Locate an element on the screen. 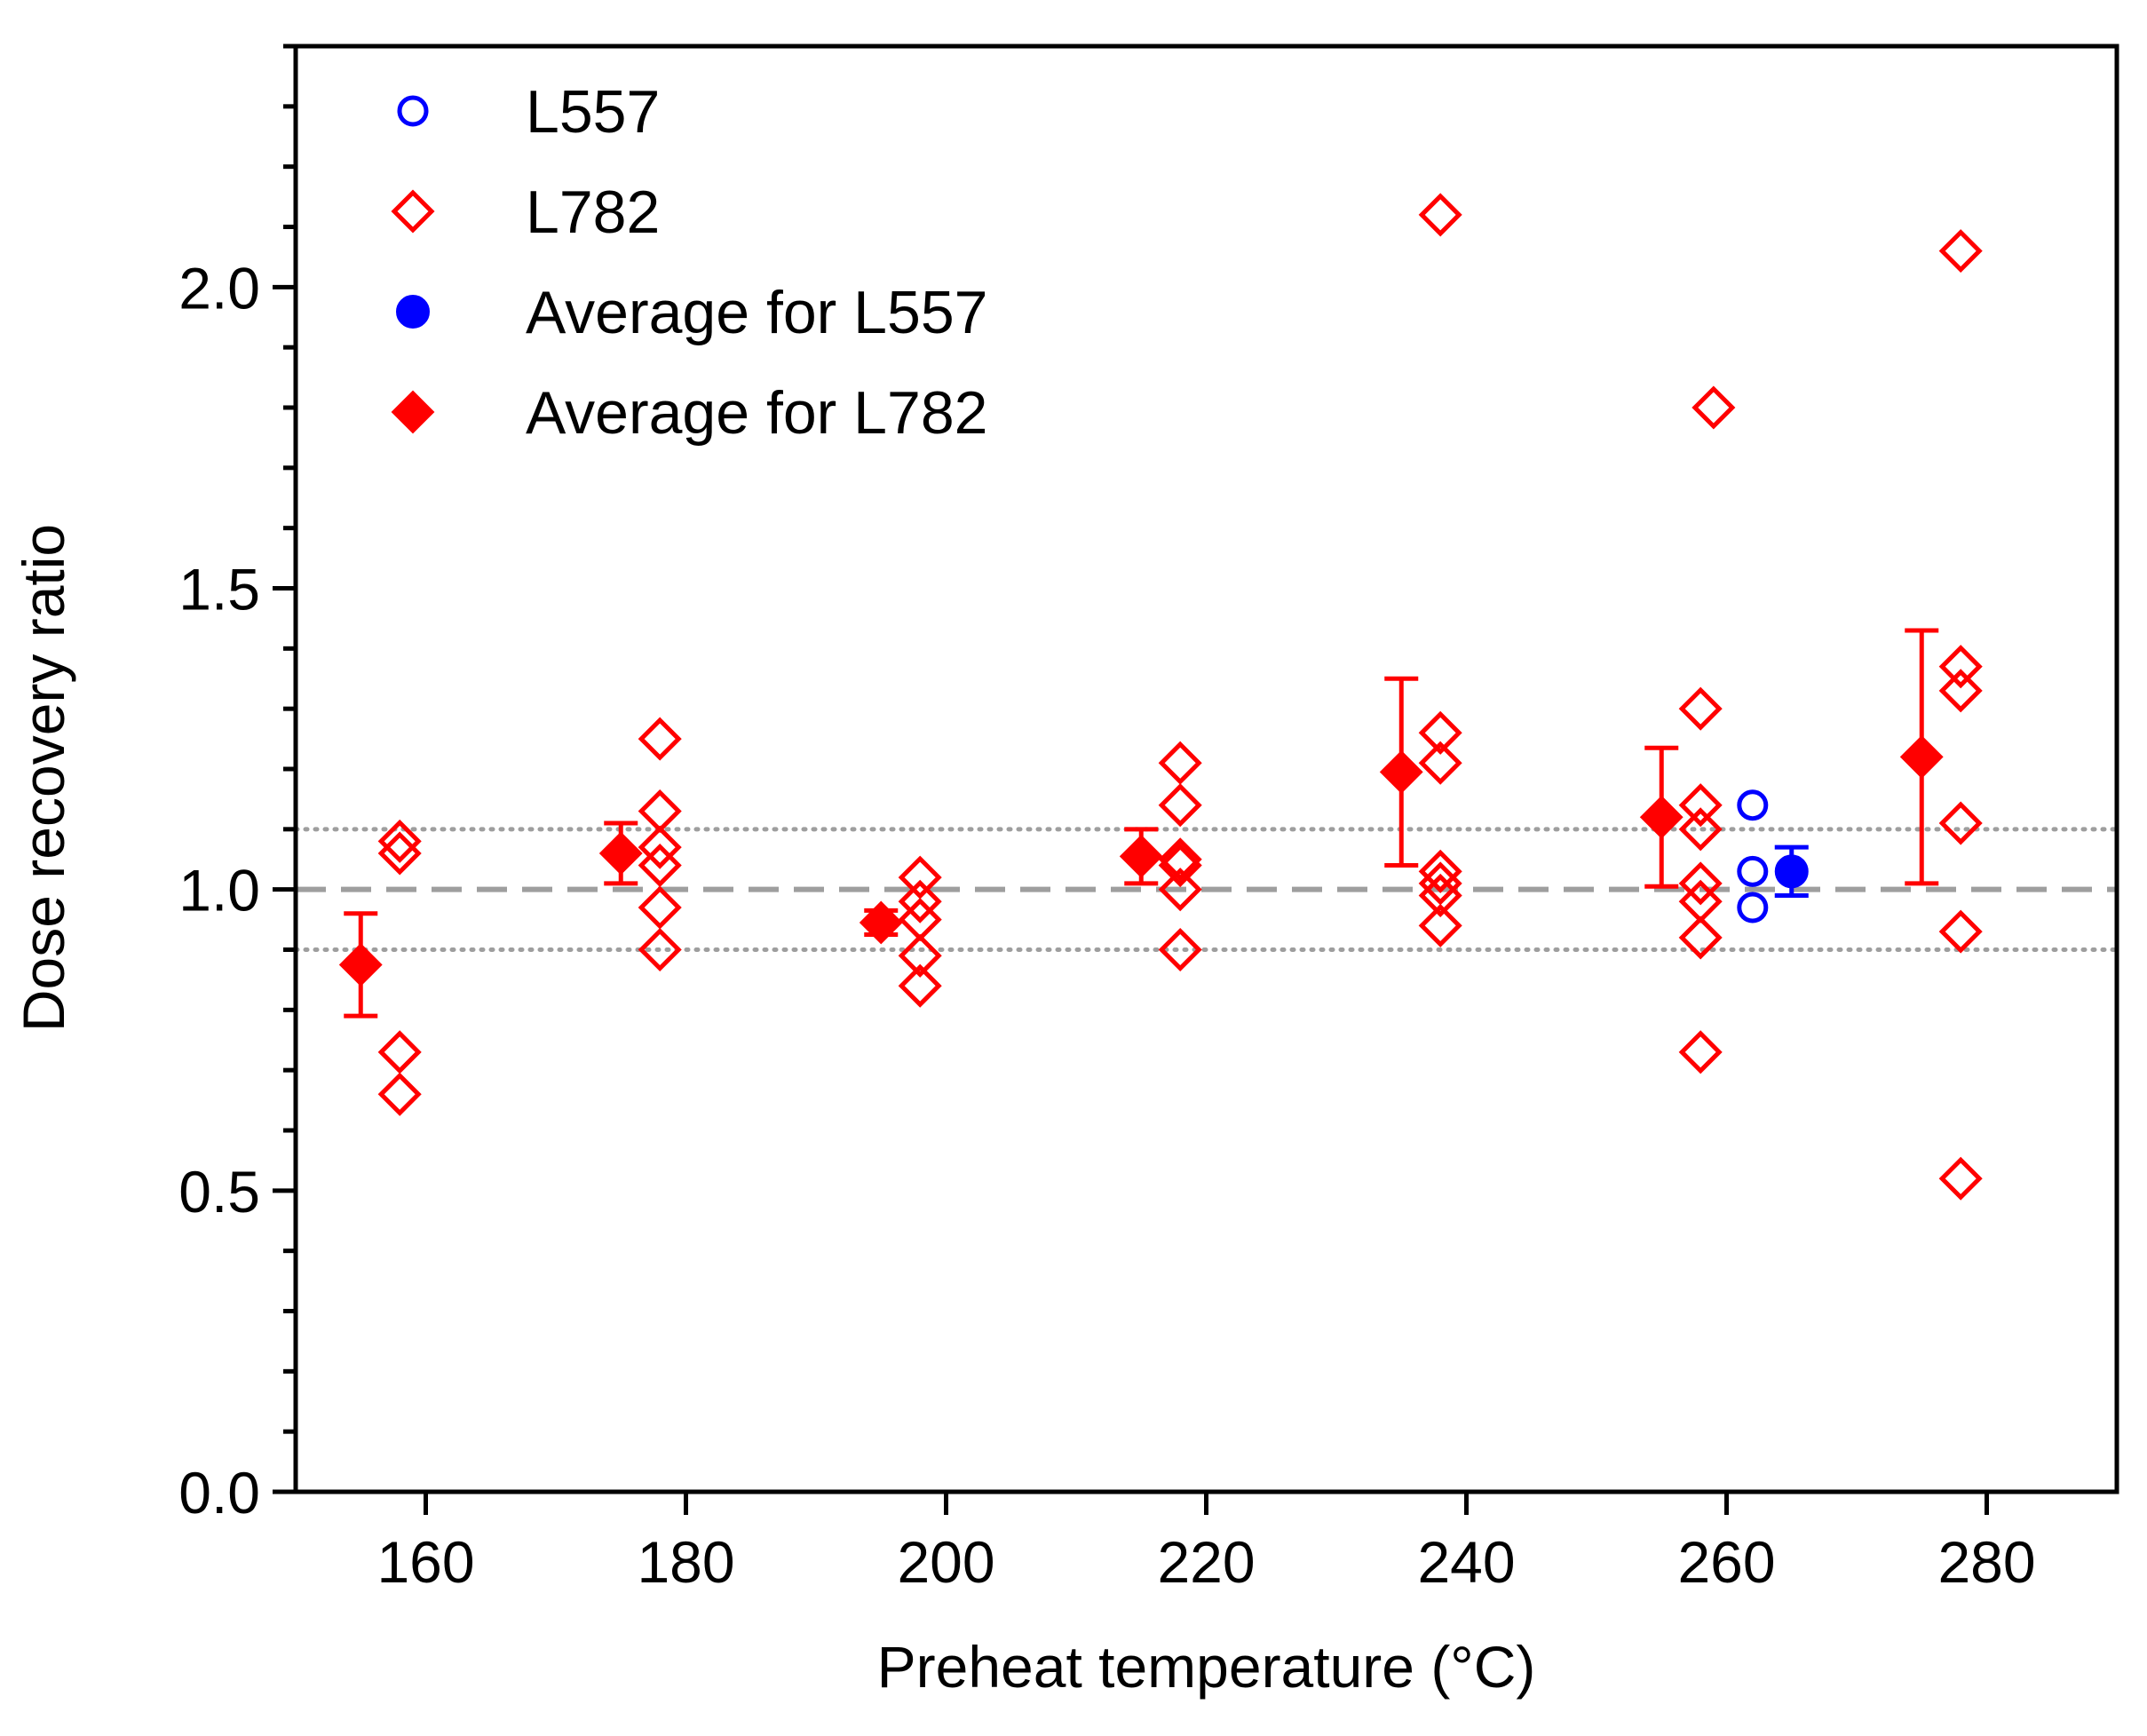 Image resolution: width=2147 pixels, height=1736 pixels. x-tick-label: 200 is located at coordinates (946, 1562).